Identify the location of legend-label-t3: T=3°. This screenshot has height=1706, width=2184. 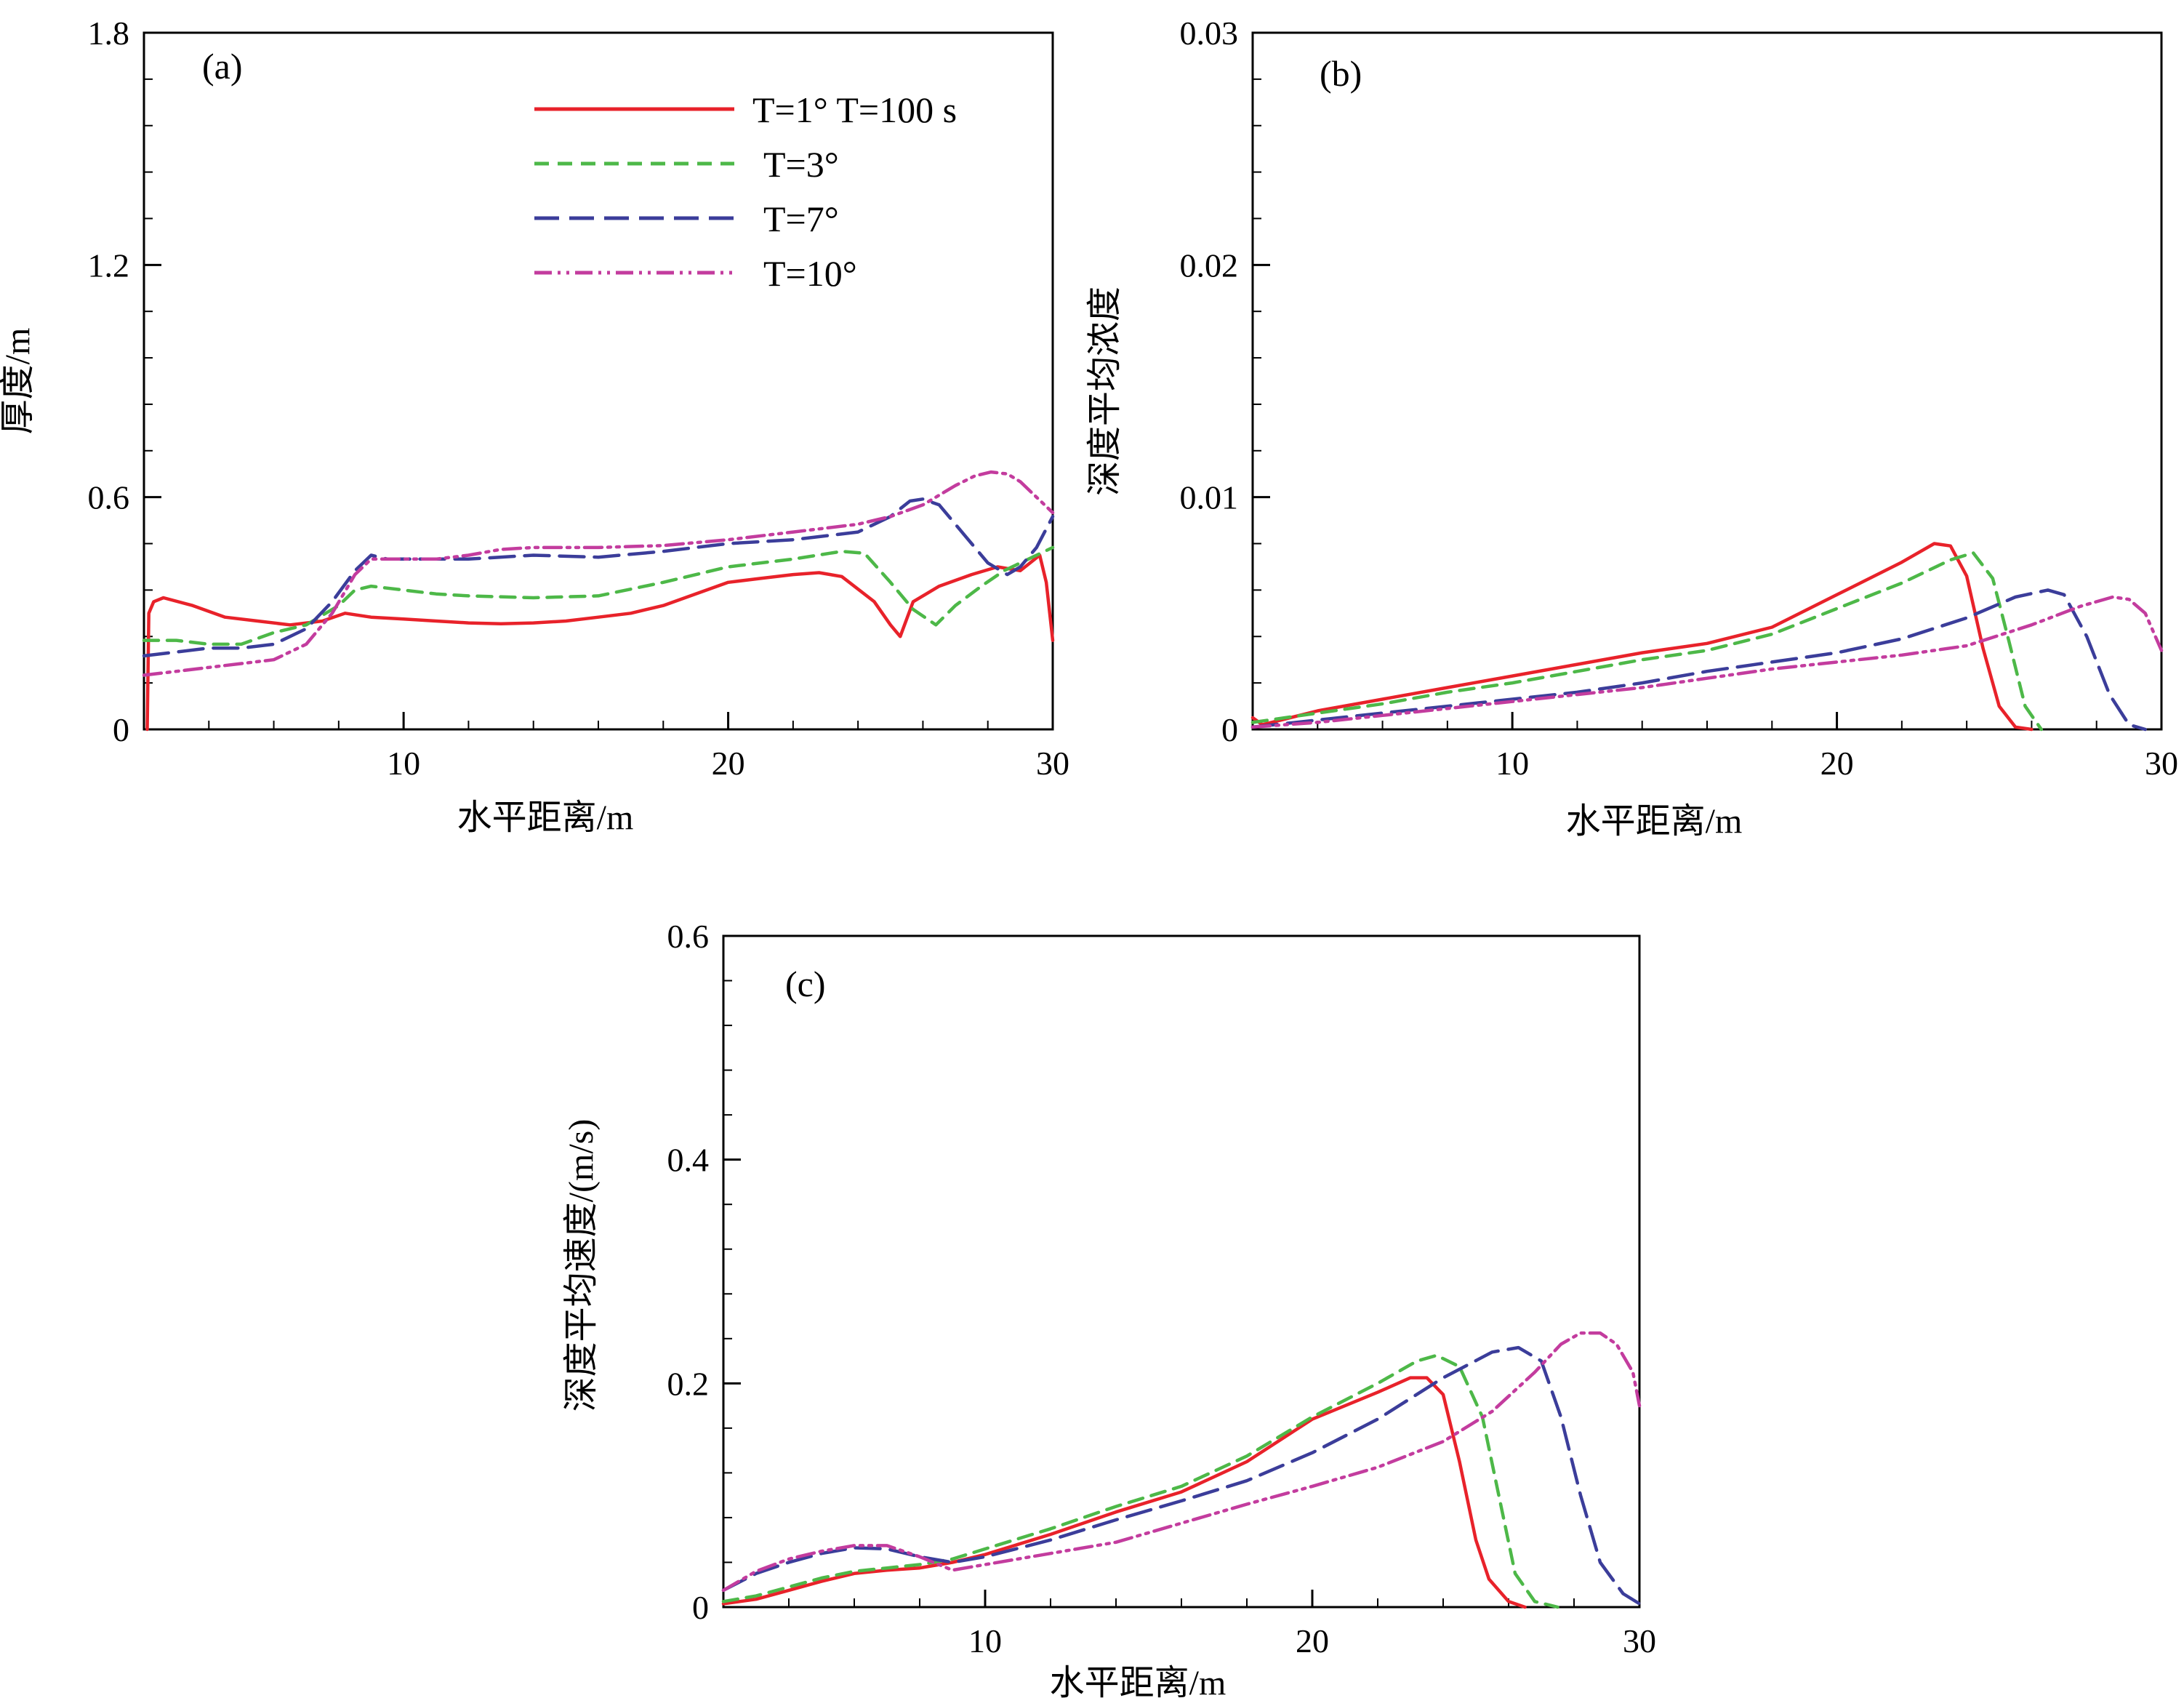
(801, 164).